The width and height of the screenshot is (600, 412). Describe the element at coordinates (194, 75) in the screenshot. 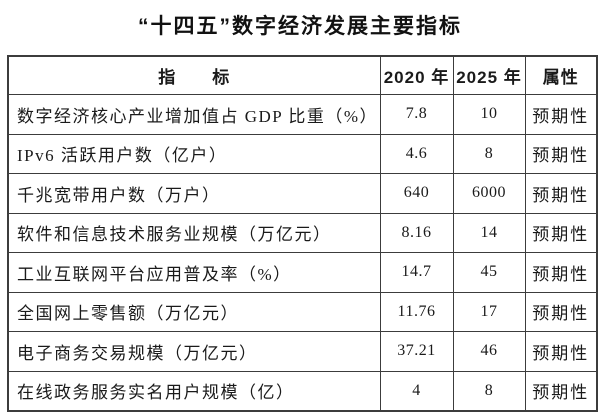

I see `header-cell-indicator: 指 标` at that location.